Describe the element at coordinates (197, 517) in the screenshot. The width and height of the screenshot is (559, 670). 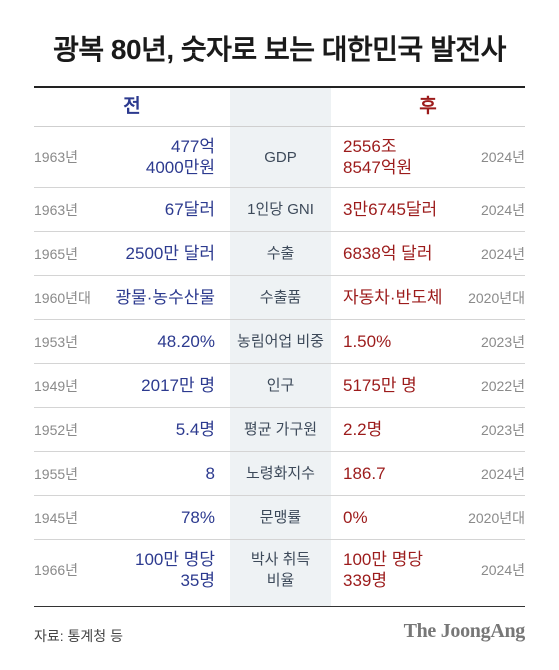
I see `value-before-line: 78%` at that location.